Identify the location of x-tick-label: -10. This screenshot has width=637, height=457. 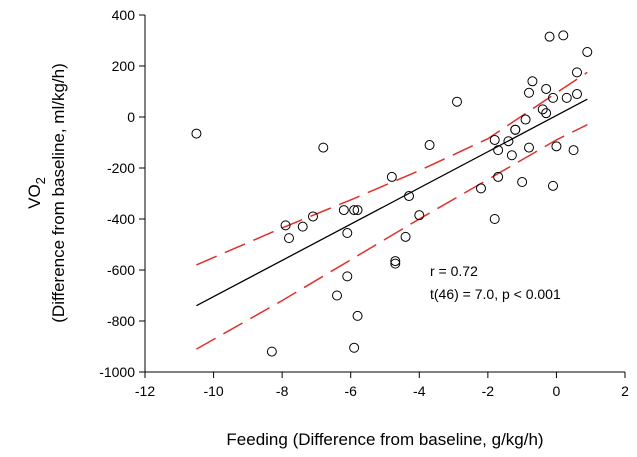
(213, 391).